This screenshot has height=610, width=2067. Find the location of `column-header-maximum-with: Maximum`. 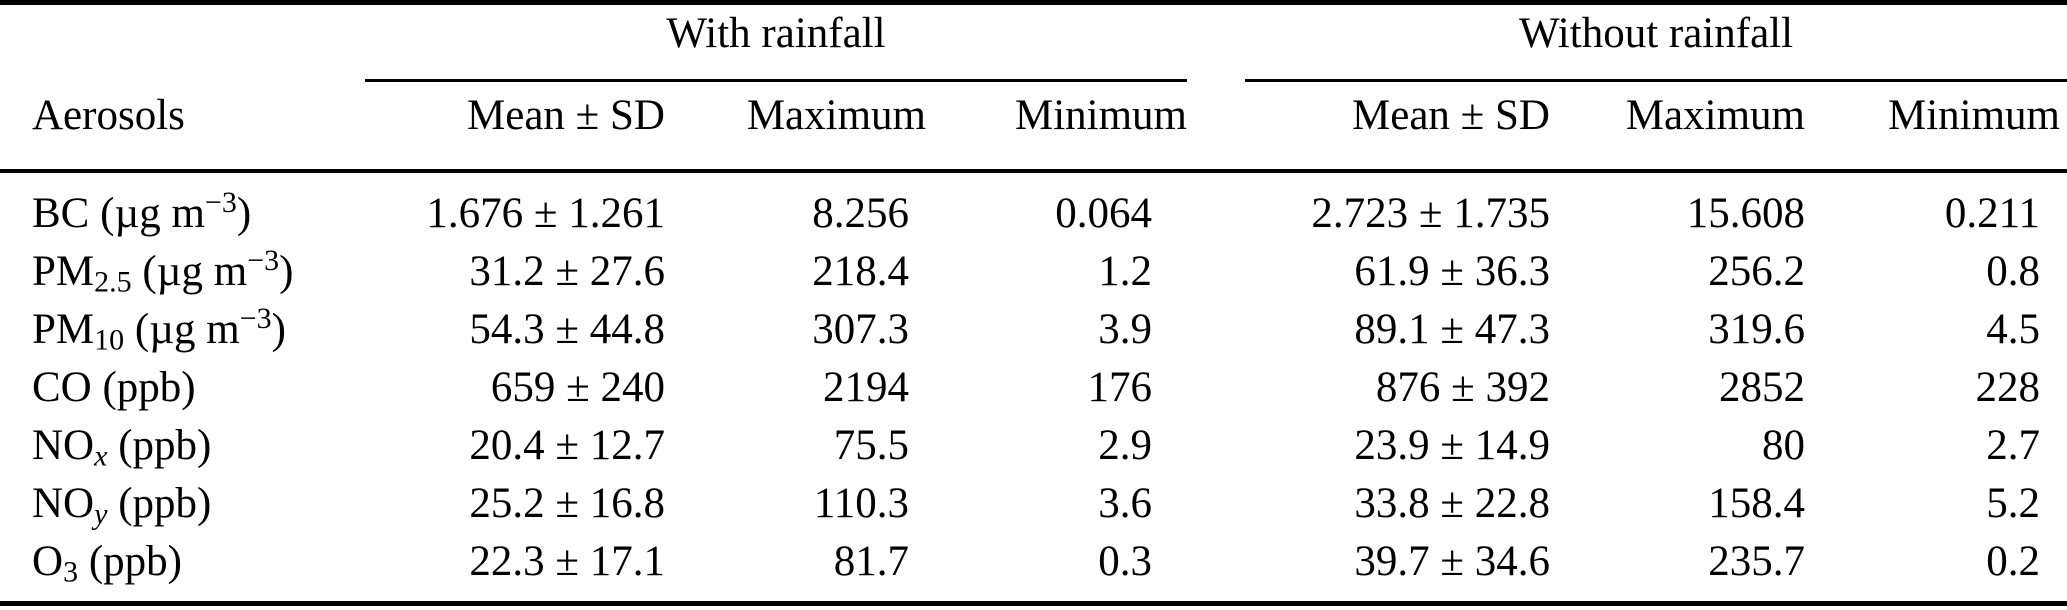

column-header-maximum-with: Maximum is located at coordinates (836, 115).